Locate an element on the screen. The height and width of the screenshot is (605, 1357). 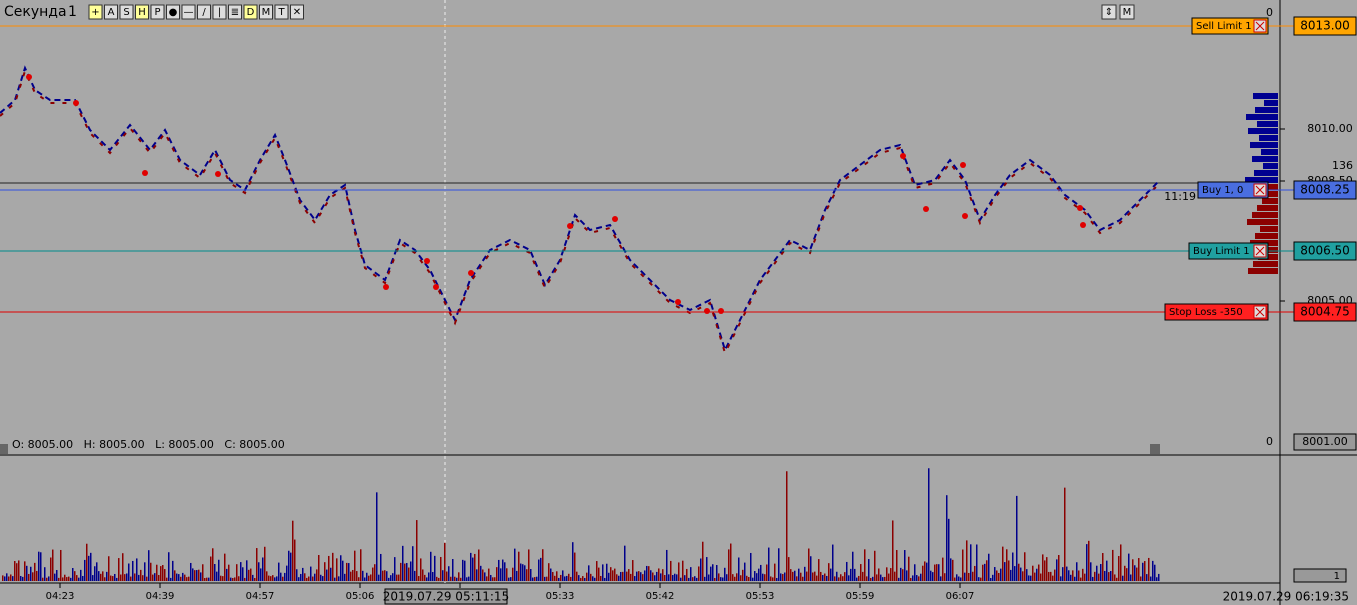
toolbar-button-label: T is located at coordinates (281, 12).